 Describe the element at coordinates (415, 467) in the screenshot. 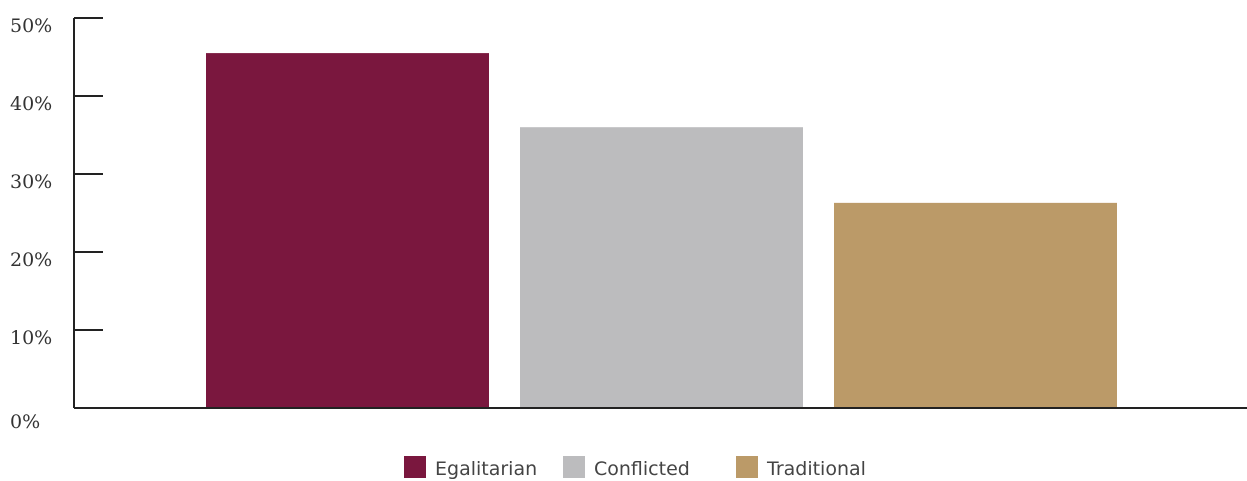

I see `legend-swatch-egalitarian` at that location.